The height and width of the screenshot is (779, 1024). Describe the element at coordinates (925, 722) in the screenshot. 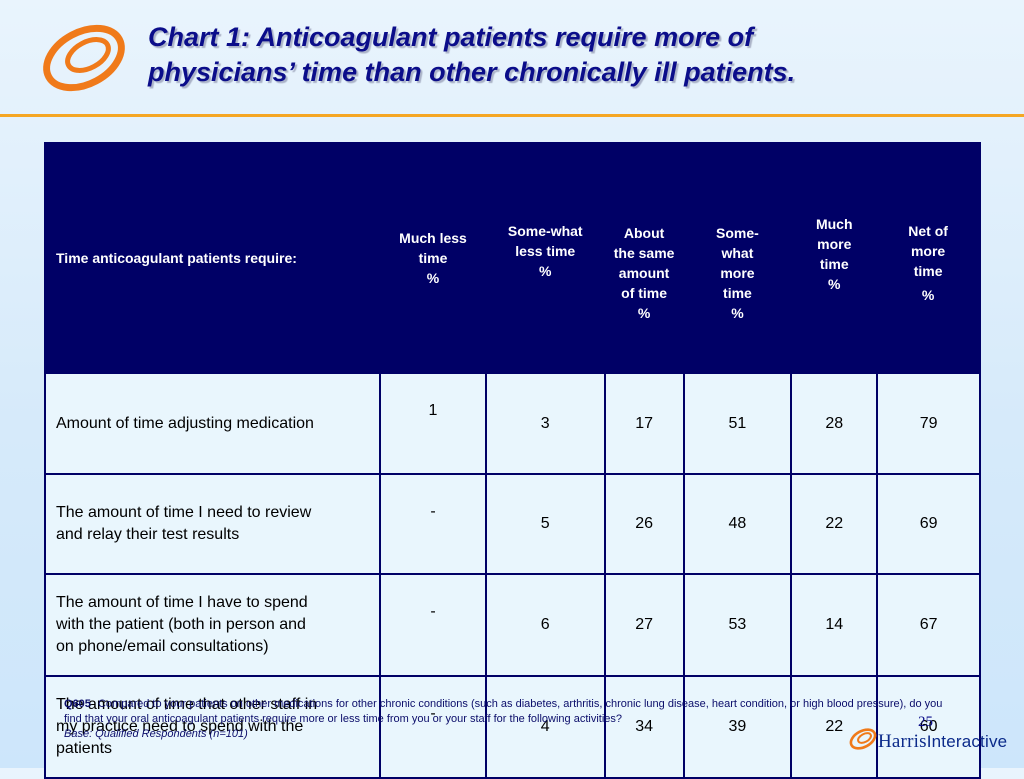

I see `page-number: 25` at that location.